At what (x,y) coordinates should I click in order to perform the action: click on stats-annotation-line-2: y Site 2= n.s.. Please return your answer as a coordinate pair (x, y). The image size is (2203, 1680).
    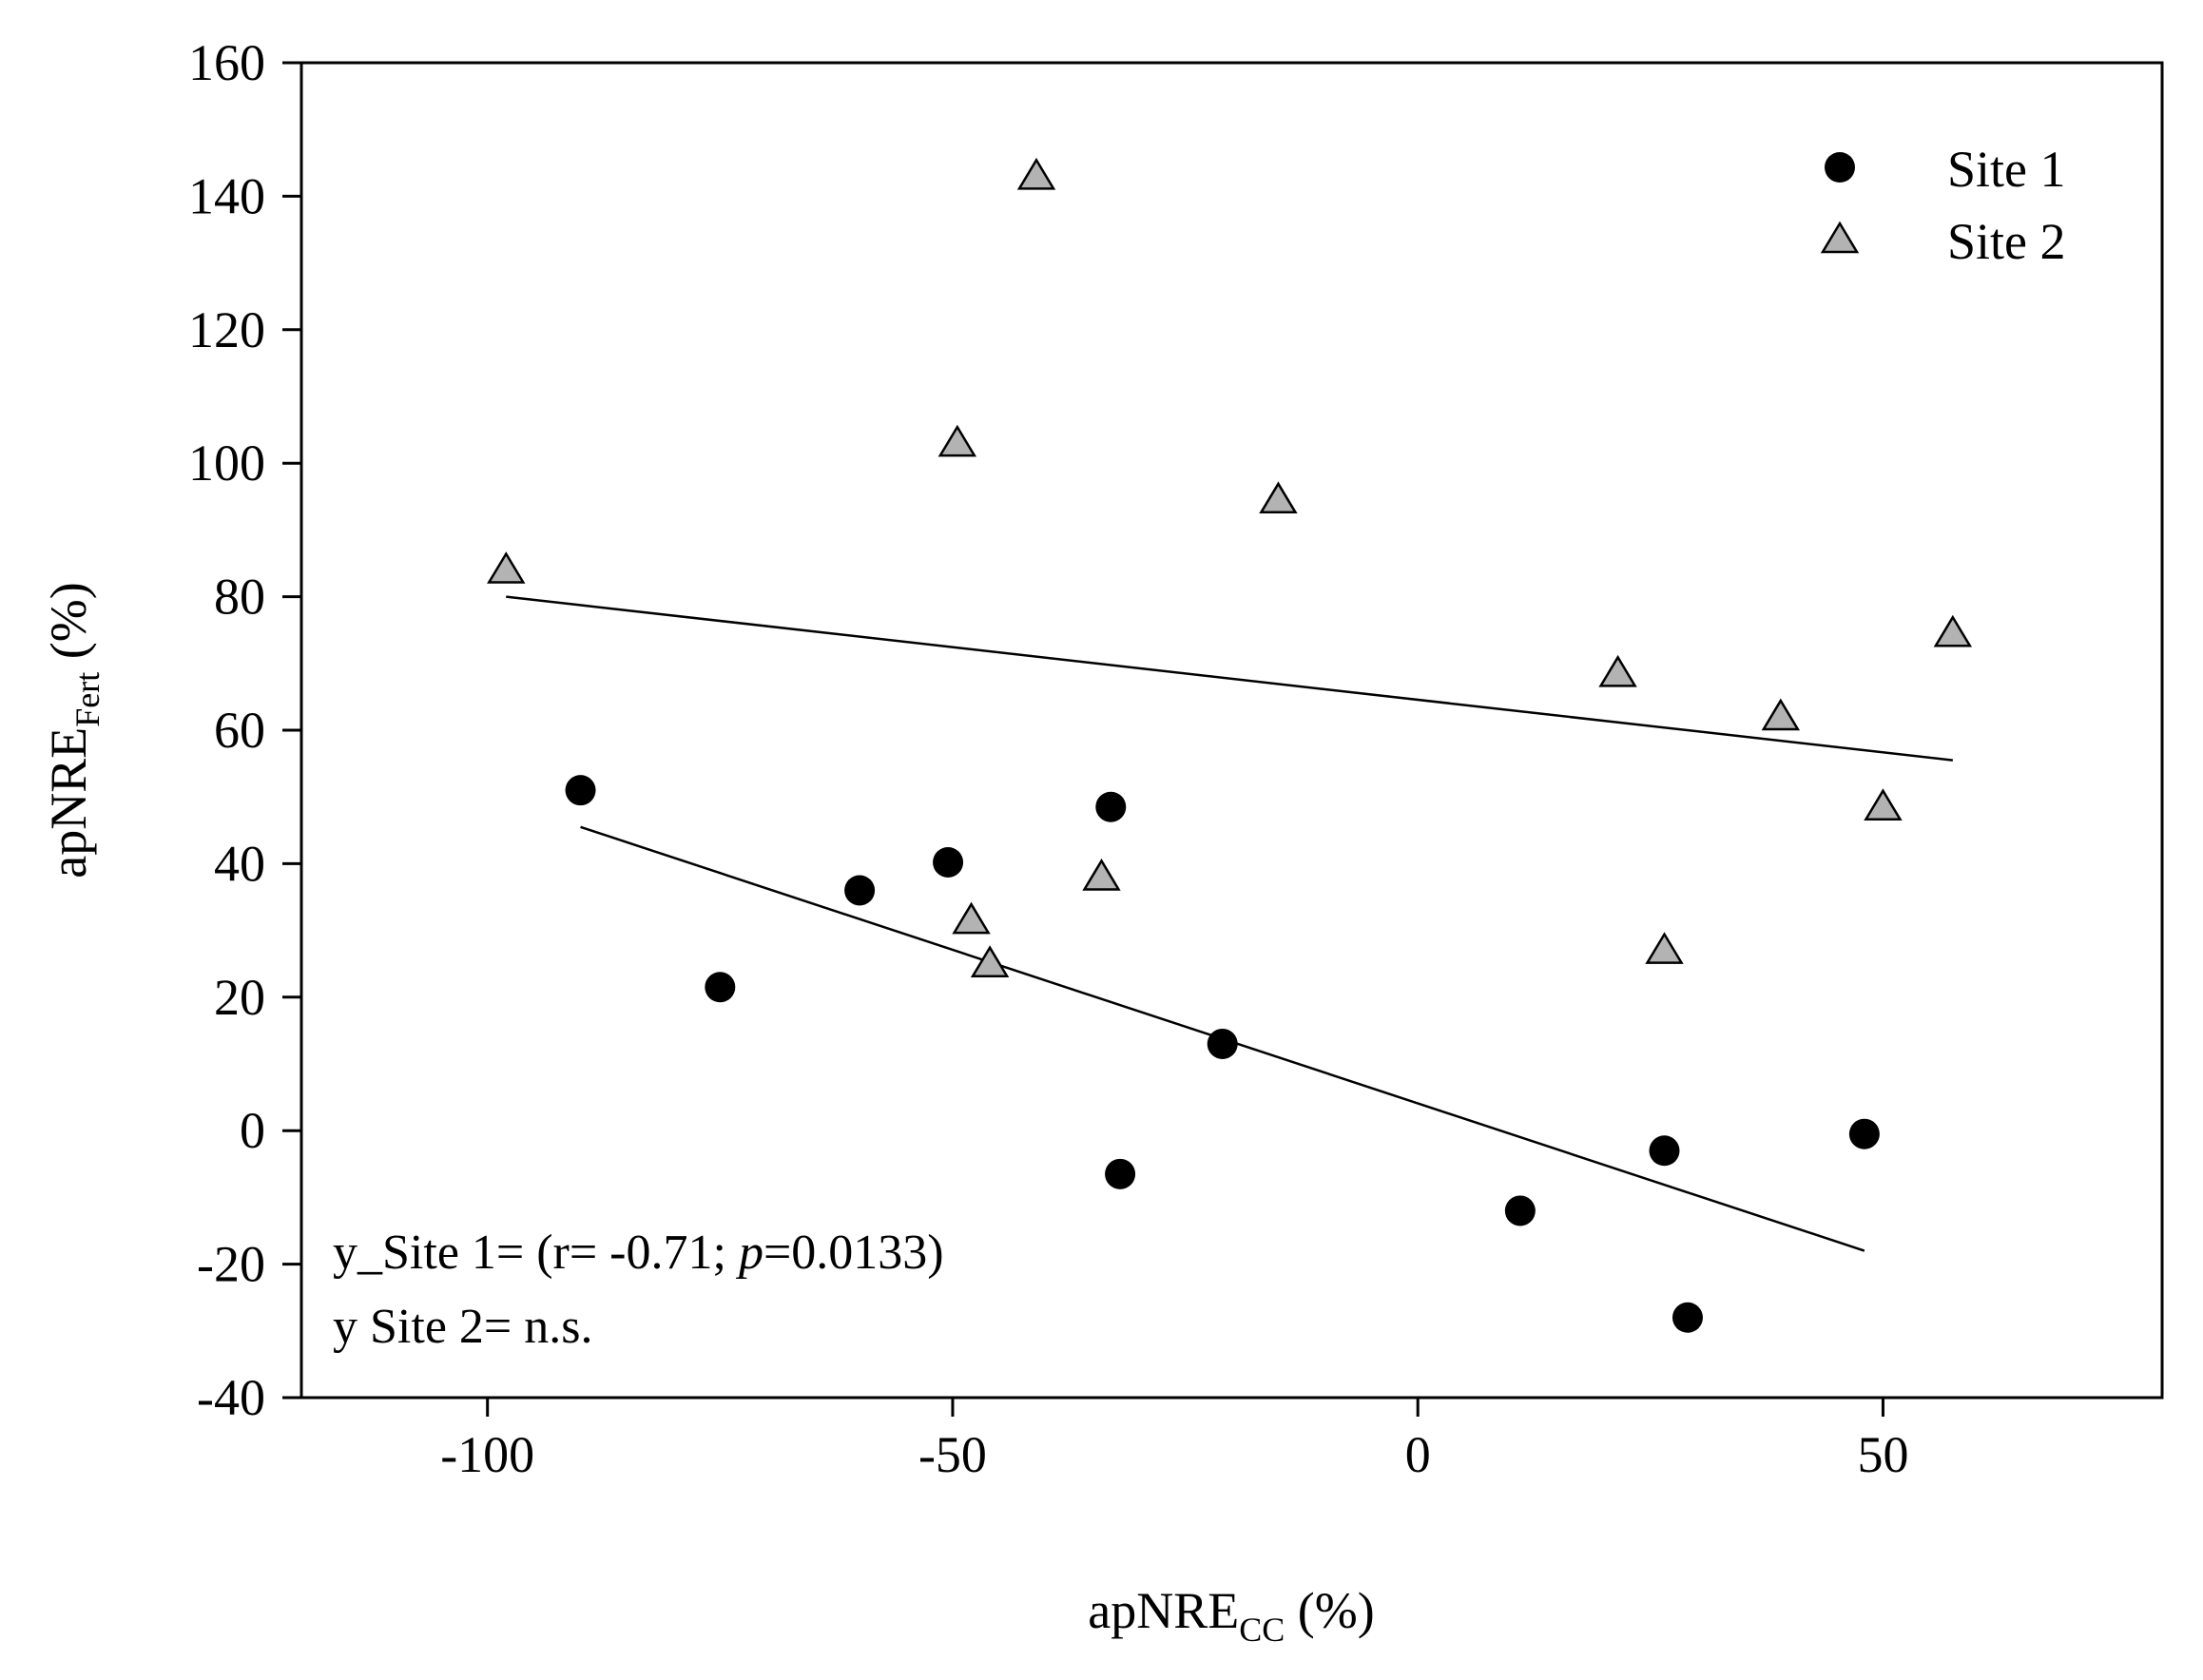
    Looking at the image, I should click on (462, 1327).